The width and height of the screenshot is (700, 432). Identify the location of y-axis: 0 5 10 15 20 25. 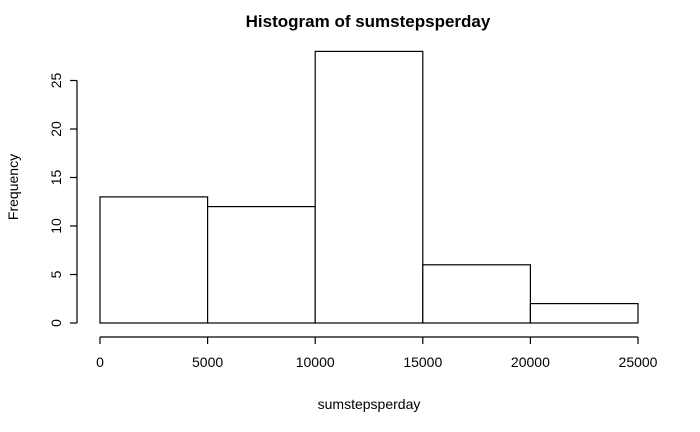
(63, 200).